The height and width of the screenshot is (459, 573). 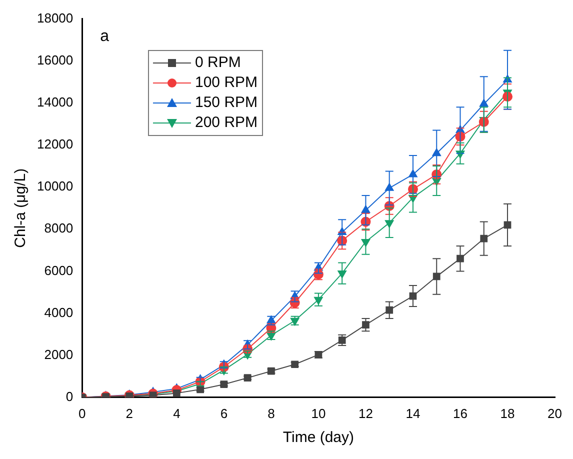 I want to click on legend-label: 100 RPM, so click(x=226, y=83).